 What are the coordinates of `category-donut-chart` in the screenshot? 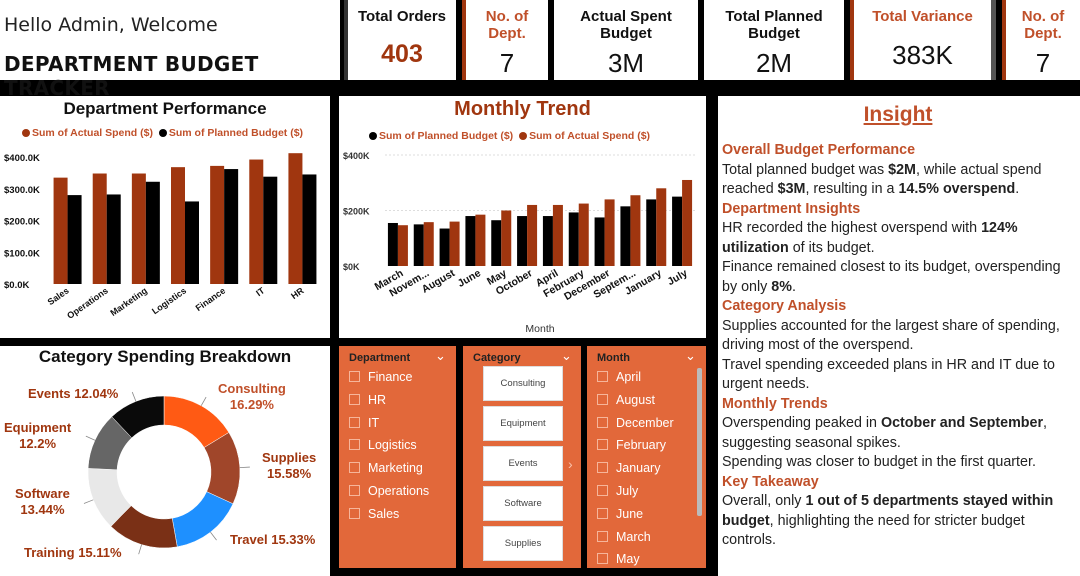 It's located at (165, 461).